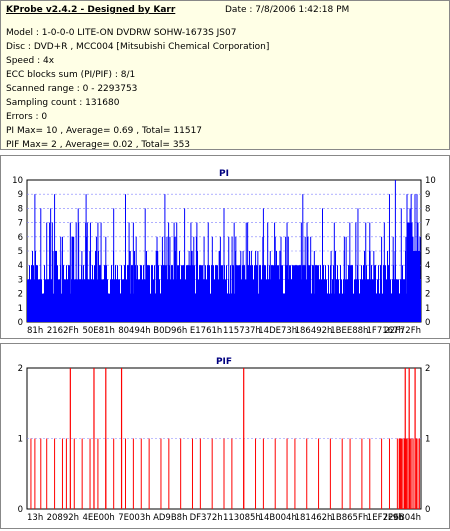  What do you see at coordinates (402, 331) in the screenshot?
I see `x-tick-label: 22F72Fh` at bounding box center [402, 331].